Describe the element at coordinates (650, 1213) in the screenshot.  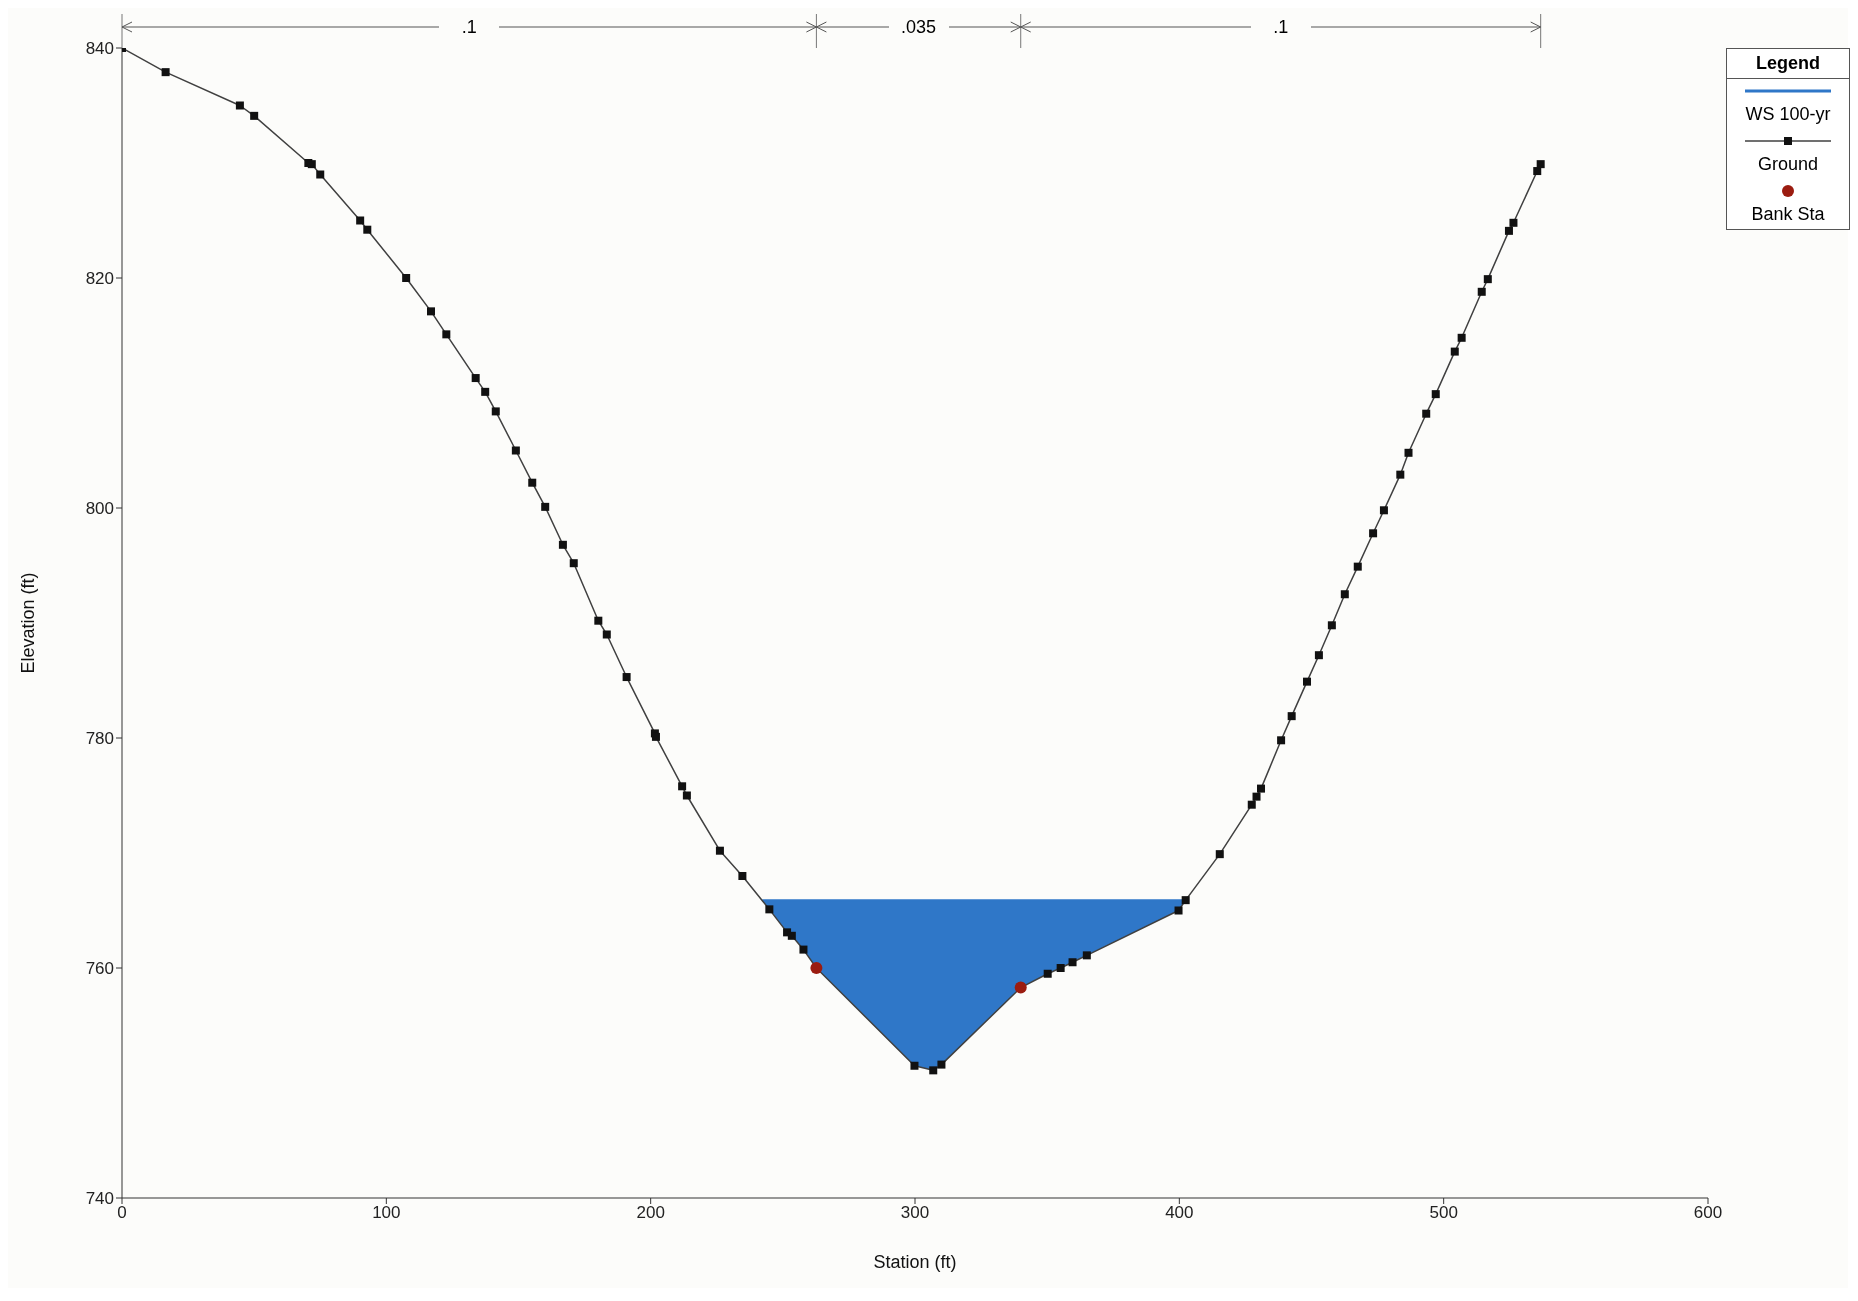
I see `x-tick-label: 200` at that location.